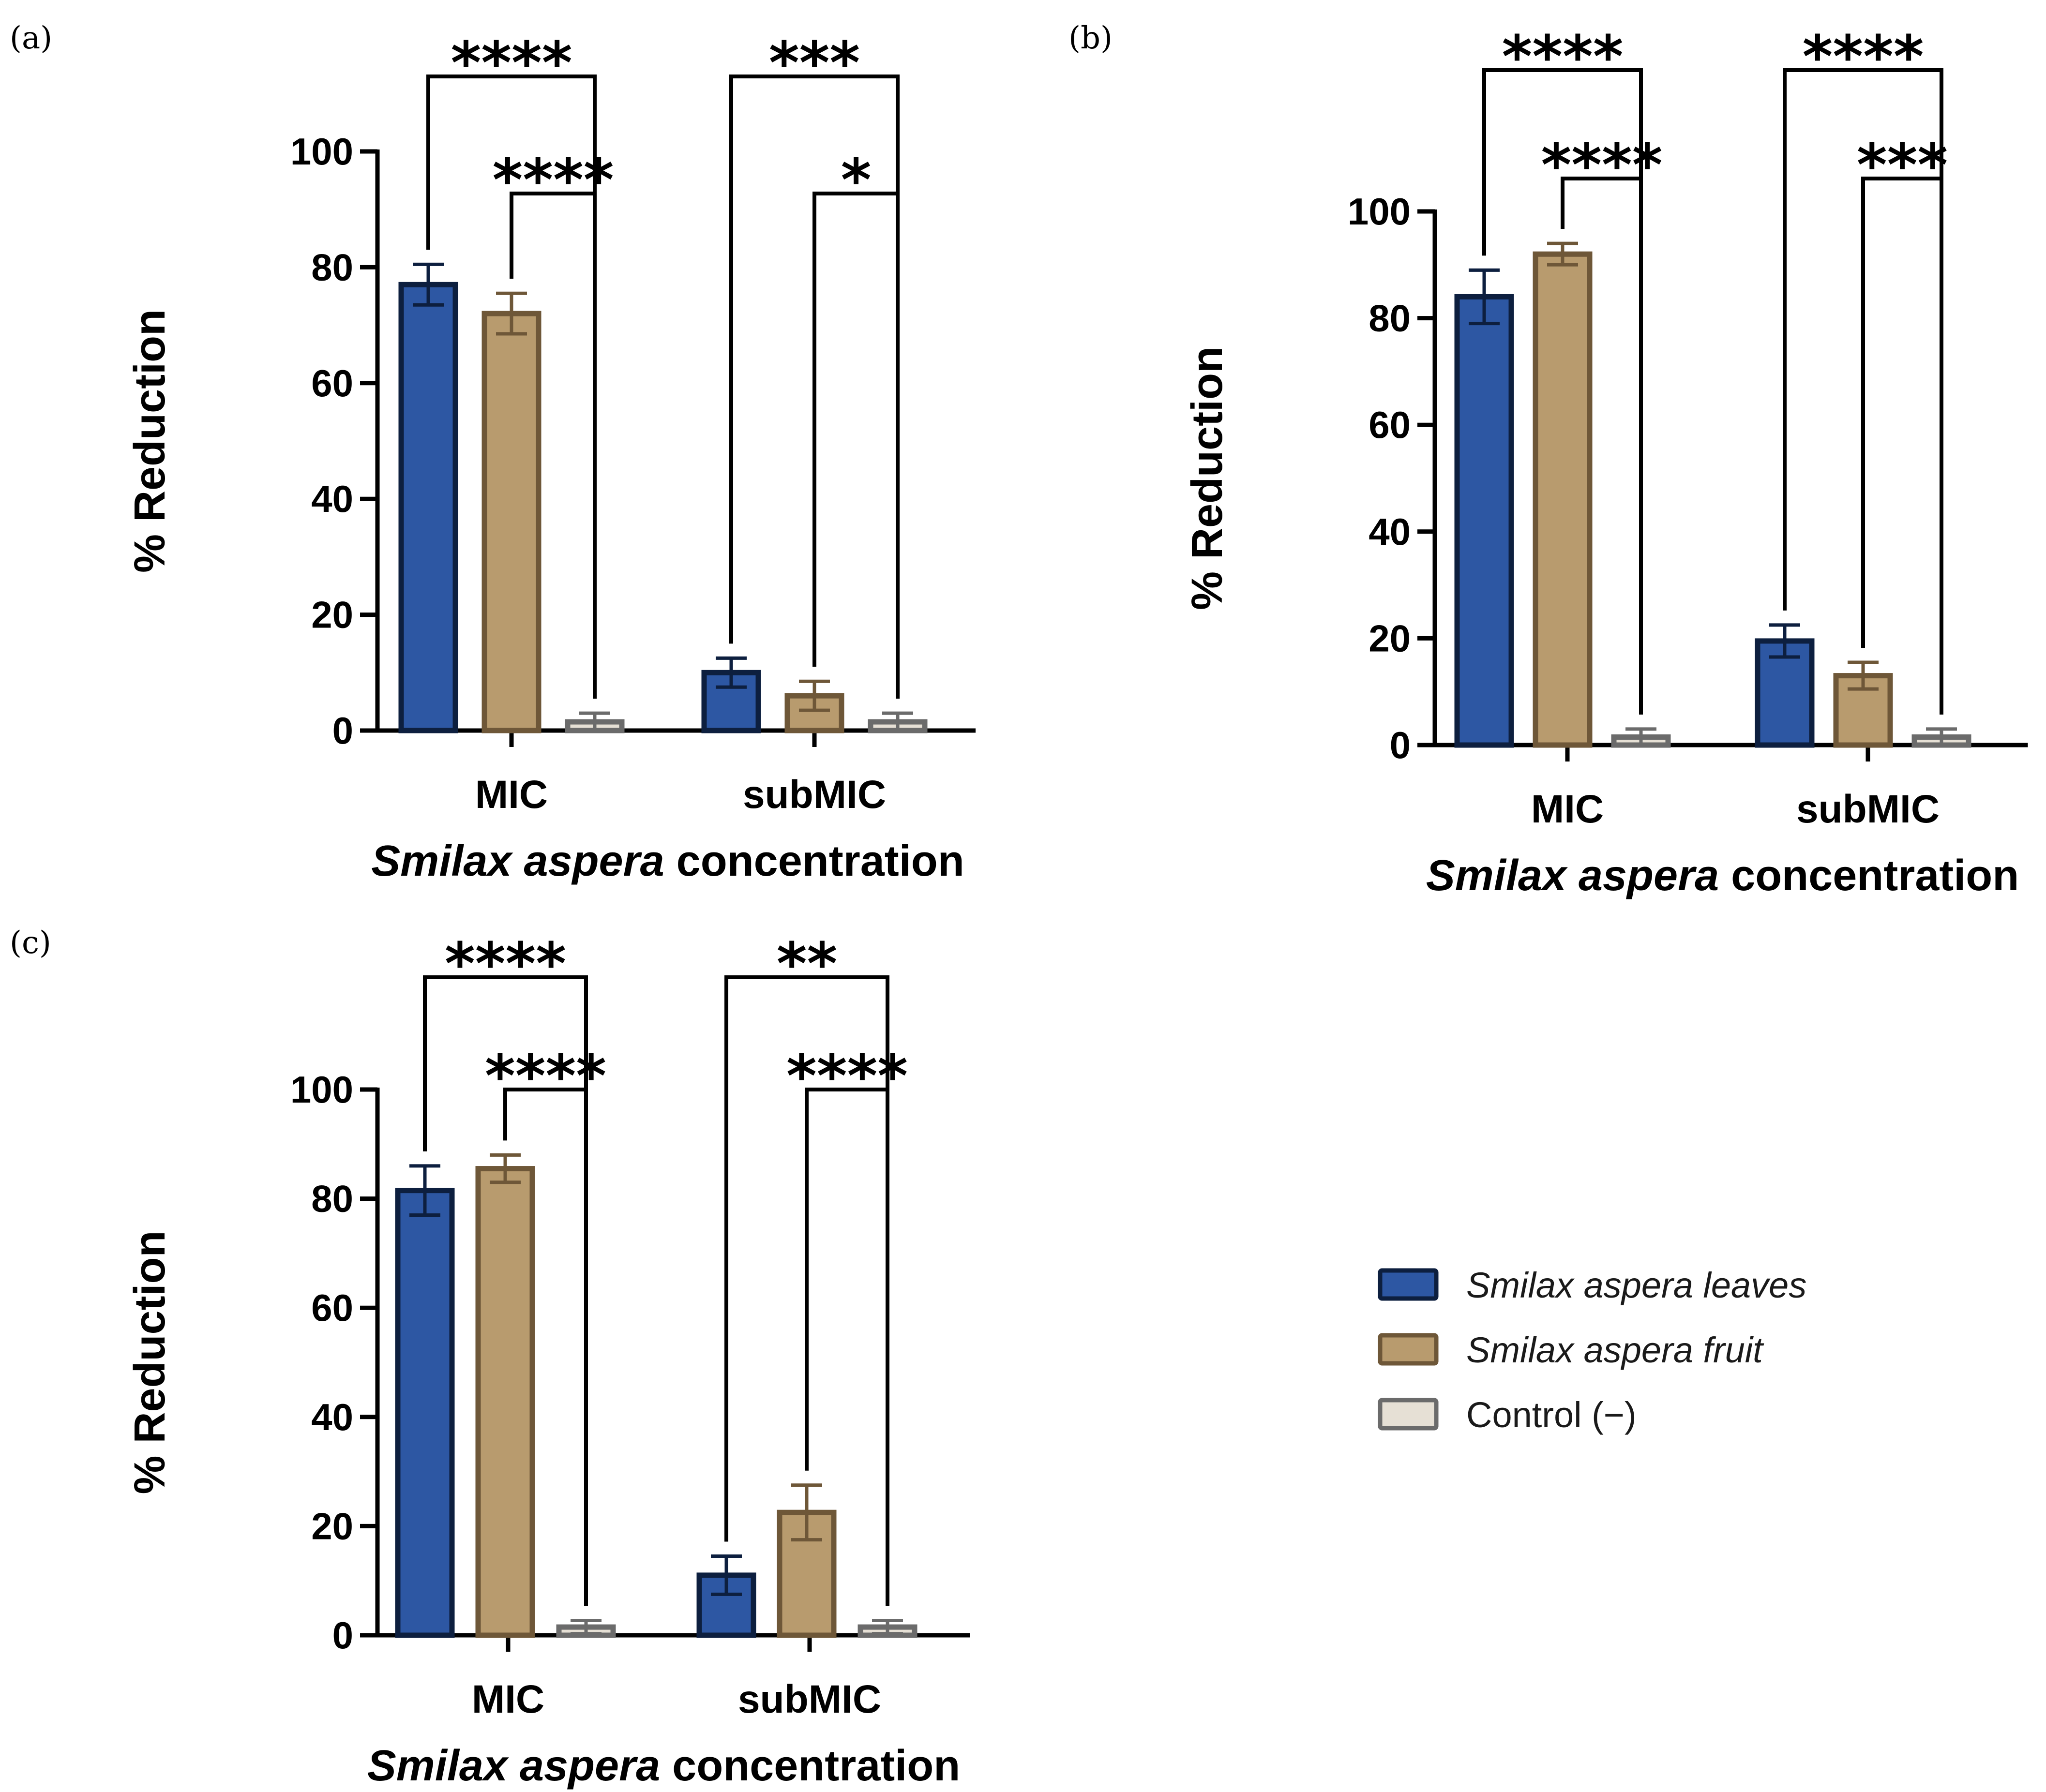  Describe the element at coordinates (807, 964) in the screenshot. I see `significance-stars: **` at that location.